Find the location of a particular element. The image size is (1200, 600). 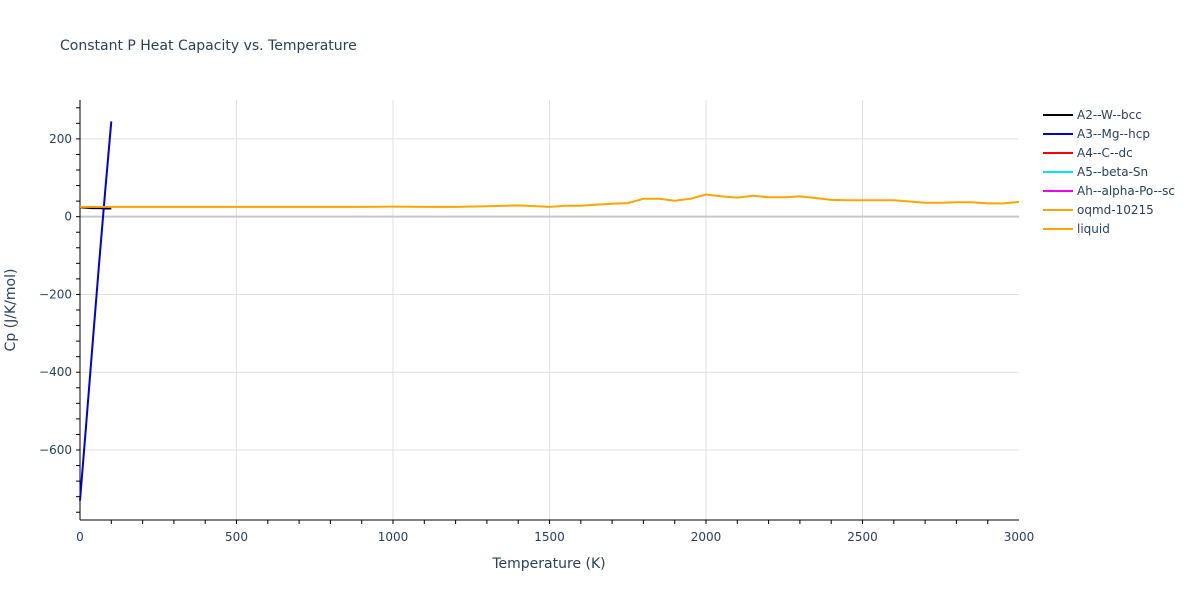

y-tick-label: −600 is located at coordinates (55, 450).